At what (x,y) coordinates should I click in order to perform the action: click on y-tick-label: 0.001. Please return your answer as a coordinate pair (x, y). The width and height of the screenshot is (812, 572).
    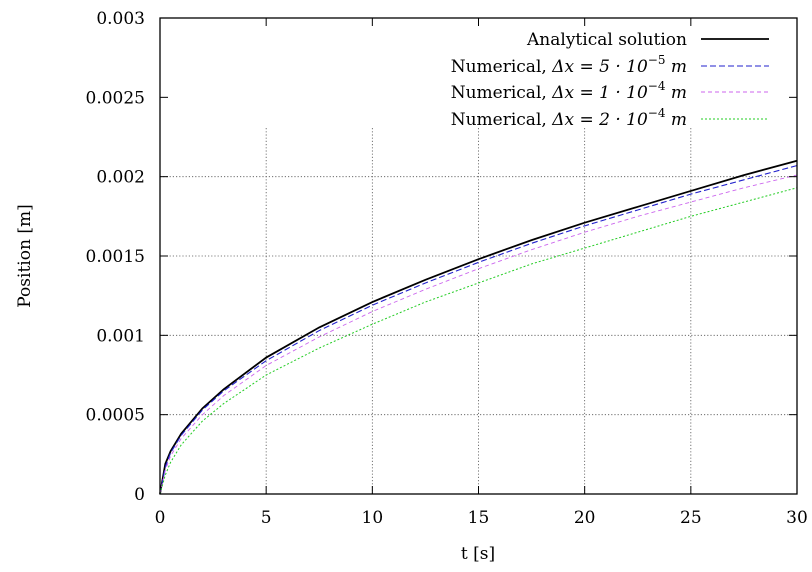
    Looking at the image, I should click on (120, 336).